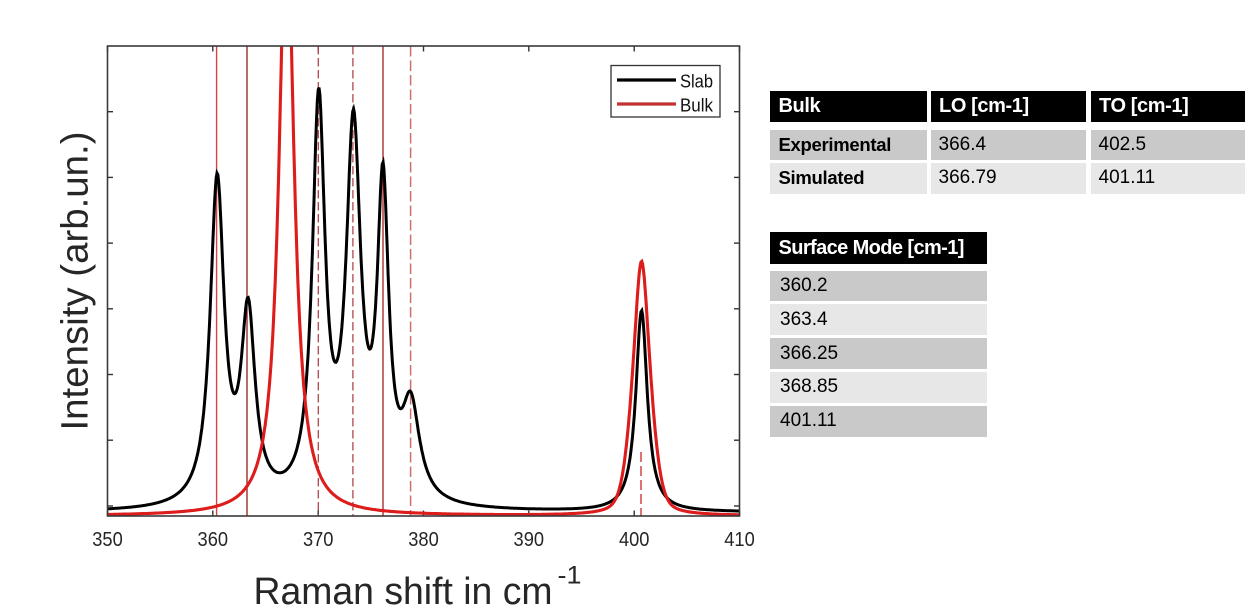  What do you see at coordinates (423, 539) in the screenshot?
I see `svg-text: 380` at bounding box center [423, 539].